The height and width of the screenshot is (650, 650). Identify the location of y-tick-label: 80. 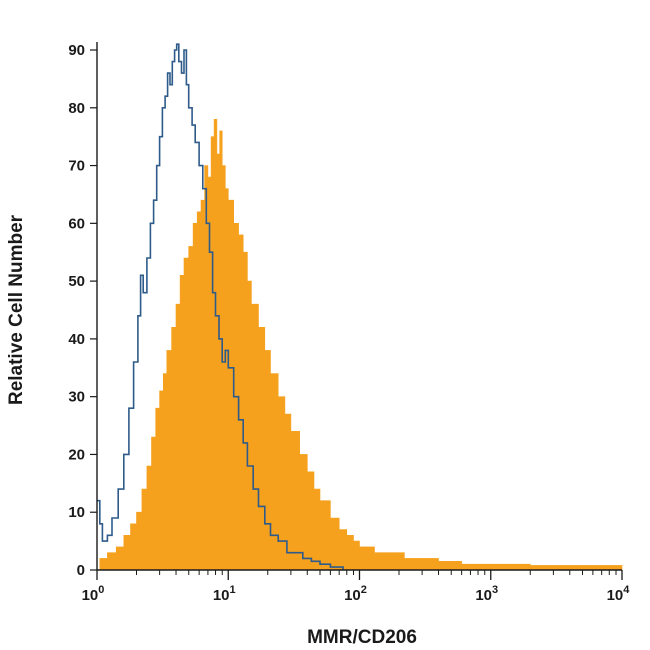
(76, 108).